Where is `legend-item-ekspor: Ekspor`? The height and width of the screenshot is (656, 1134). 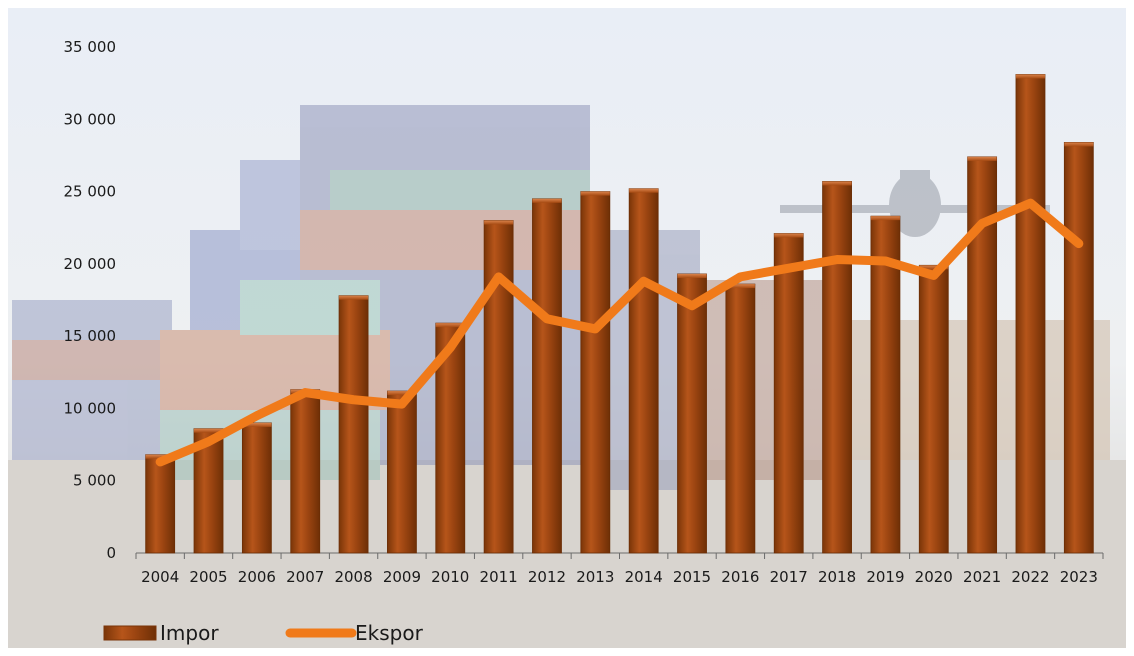 legend-item-ekspor: Ekspor is located at coordinates (354, 633).